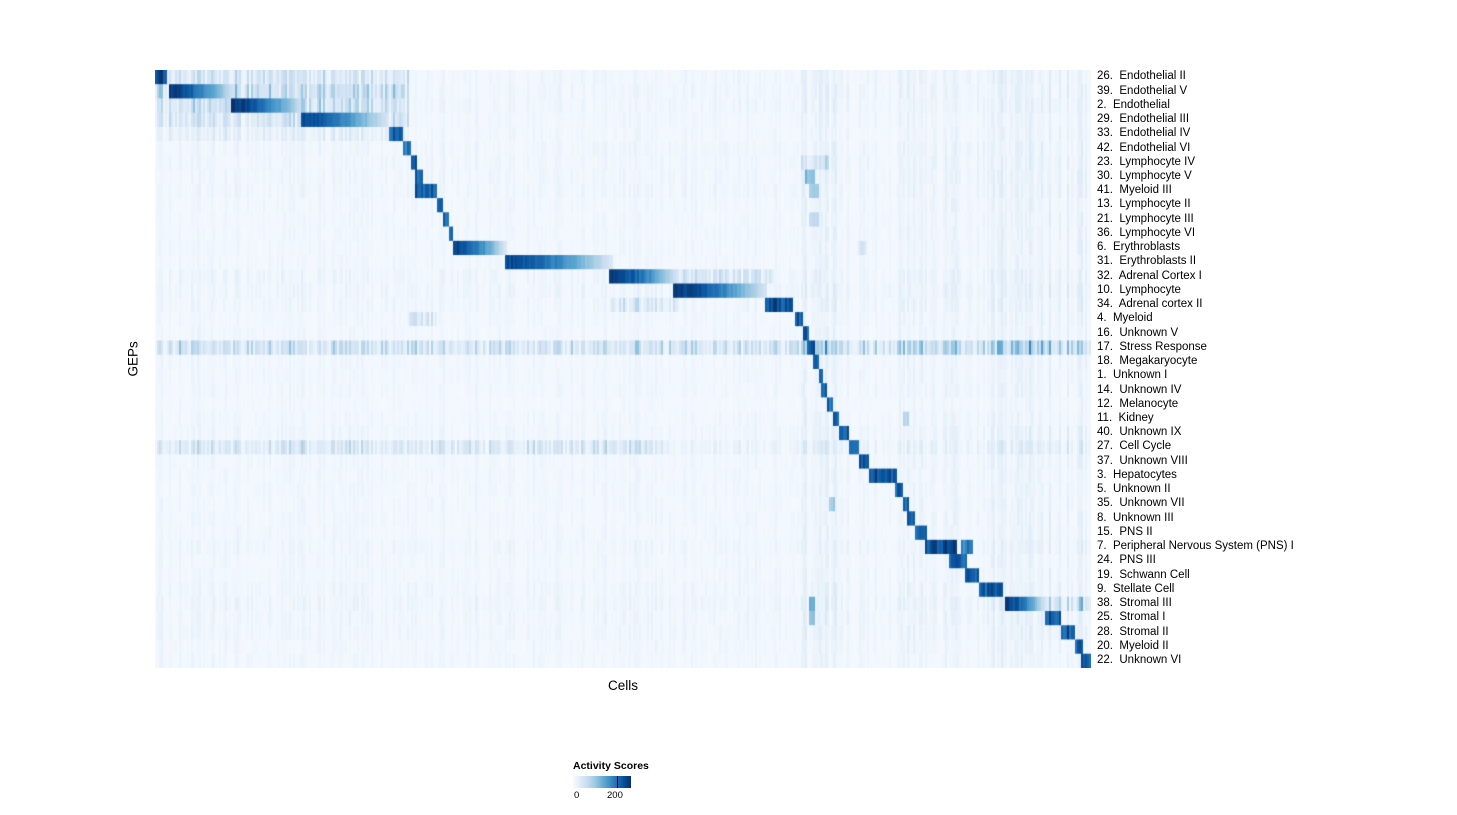 Image resolution: width=1457 pixels, height=815 pixels. Describe the element at coordinates (1134, 603) in the screenshot. I see `gep-row-label: 38. Stromal III` at that location.